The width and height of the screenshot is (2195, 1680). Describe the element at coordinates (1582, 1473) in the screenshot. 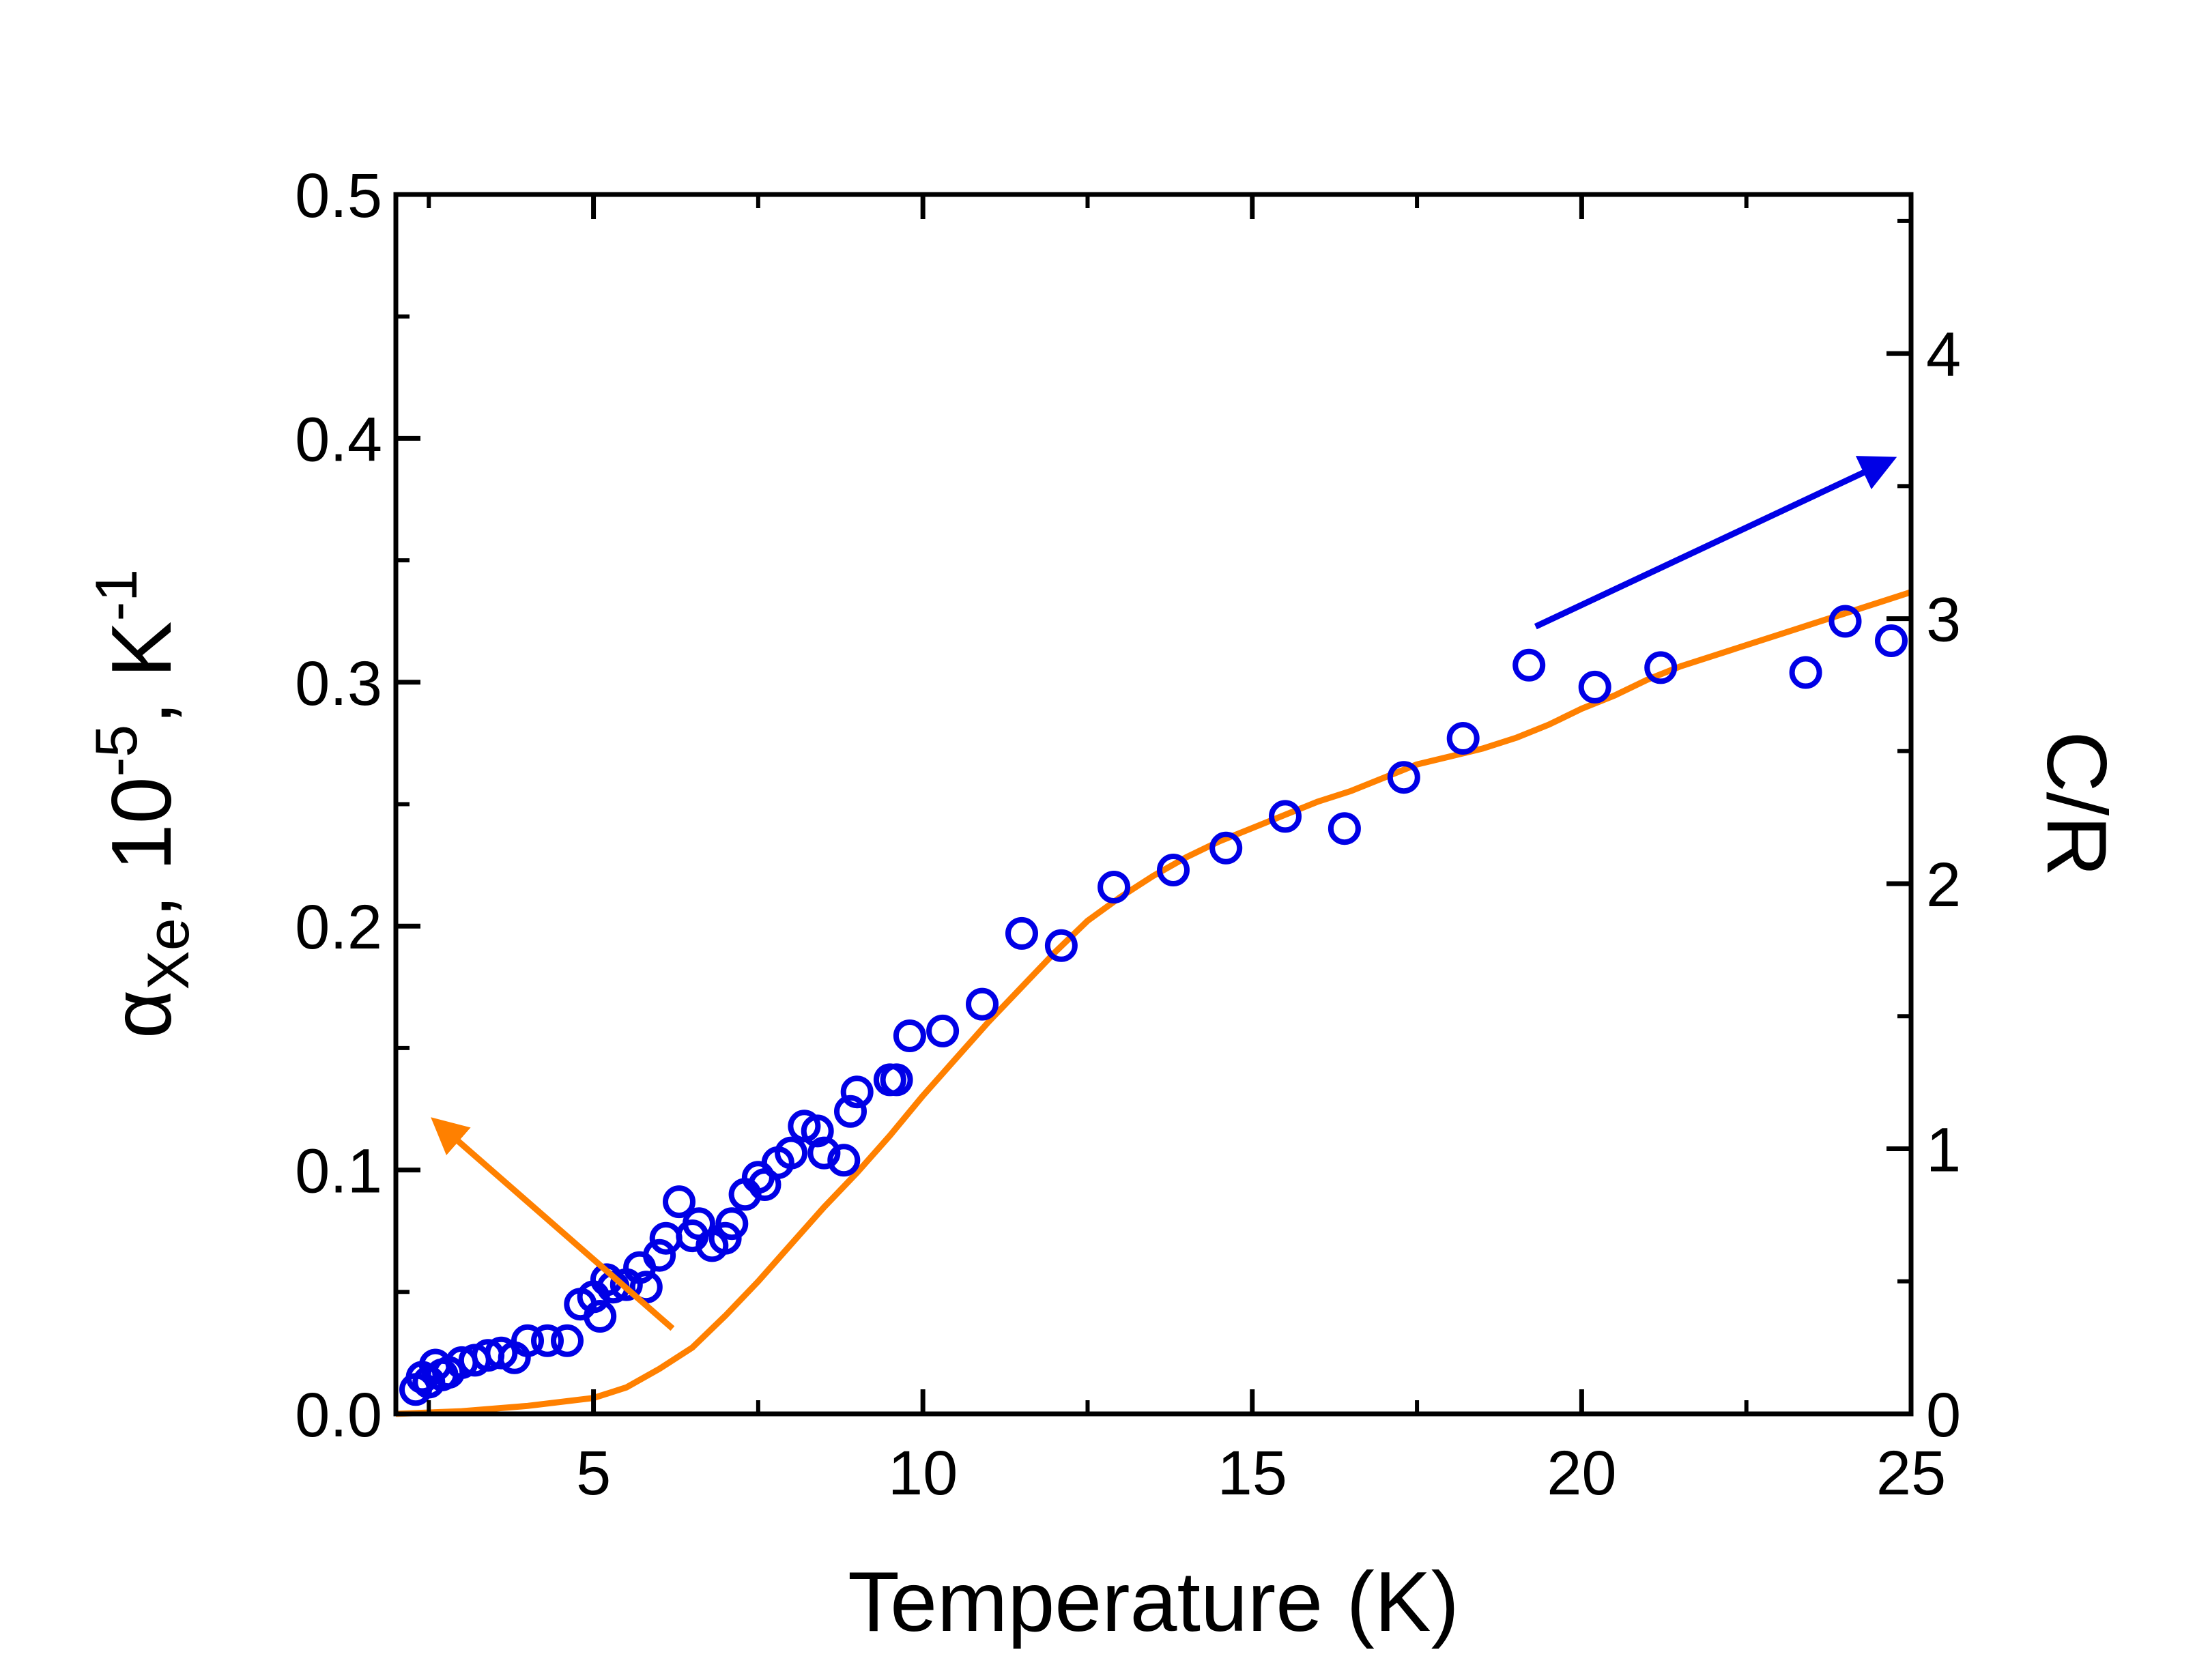

I see `x-tick-label: 20` at that location.